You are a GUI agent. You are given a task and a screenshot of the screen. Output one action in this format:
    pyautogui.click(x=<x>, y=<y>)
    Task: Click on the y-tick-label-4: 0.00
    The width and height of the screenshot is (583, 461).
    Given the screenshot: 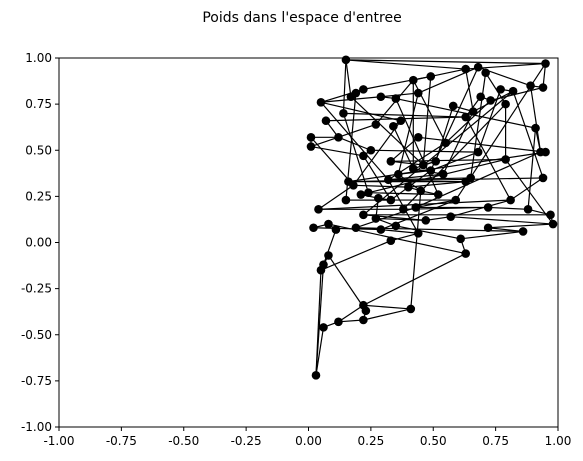 What is the action you would take?
    pyautogui.click(x=38, y=243)
    